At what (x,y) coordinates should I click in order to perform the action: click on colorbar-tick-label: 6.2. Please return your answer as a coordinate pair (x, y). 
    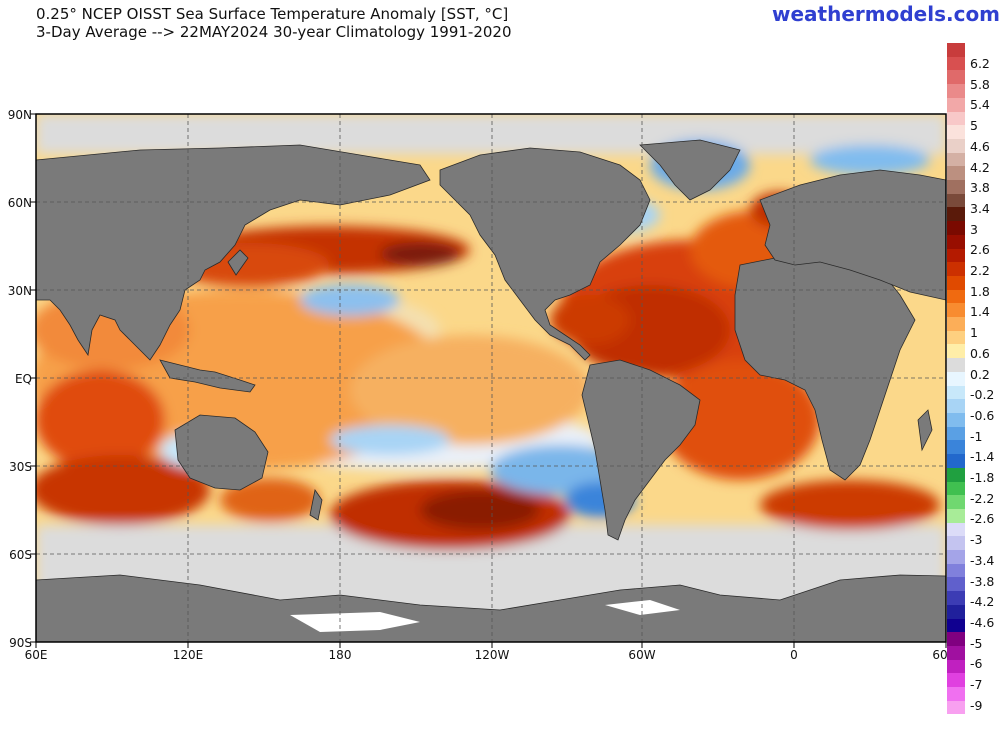
    Looking at the image, I should click on (980, 63).